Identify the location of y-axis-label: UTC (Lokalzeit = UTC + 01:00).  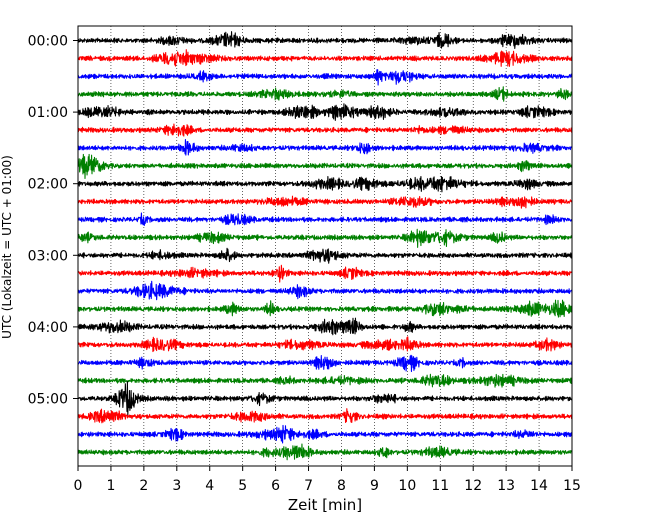
(7, 247).